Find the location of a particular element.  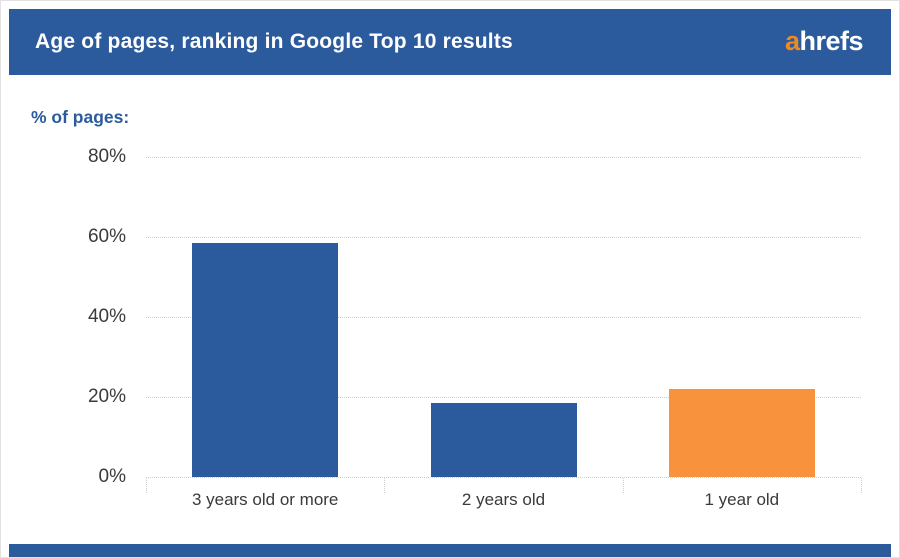

gridline-0% is located at coordinates (503, 477).